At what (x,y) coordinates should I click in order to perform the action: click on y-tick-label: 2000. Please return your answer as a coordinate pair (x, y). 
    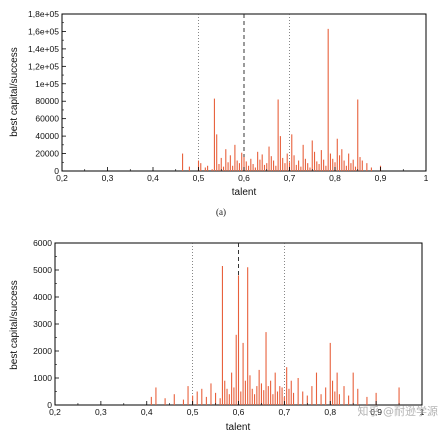
    Looking at the image, I should click on (42, 351).